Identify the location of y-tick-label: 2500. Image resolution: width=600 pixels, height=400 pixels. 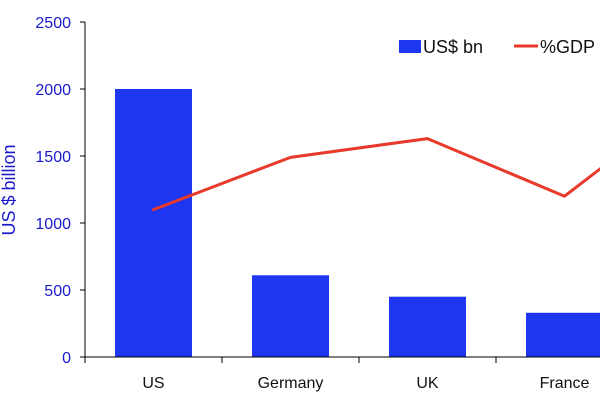
(53, 23).